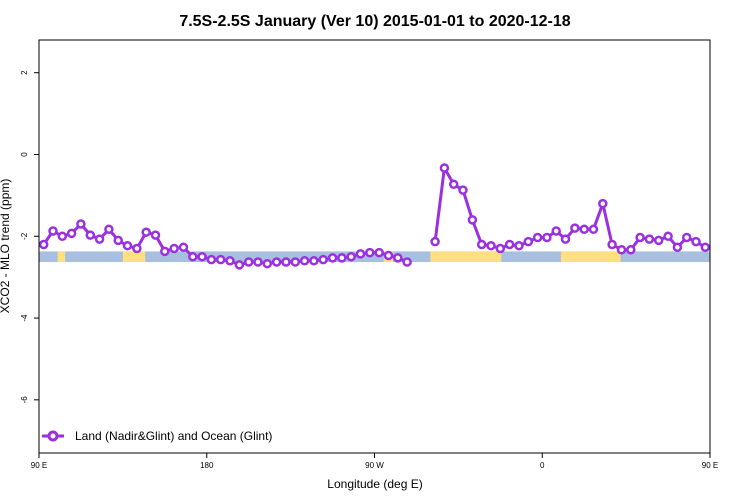 Image resolution: width=750 pixels, height=500 pixels. Describe the element at coordinates (24, 318) in the screenshot. I see `y-tick-label: -4` at that location.